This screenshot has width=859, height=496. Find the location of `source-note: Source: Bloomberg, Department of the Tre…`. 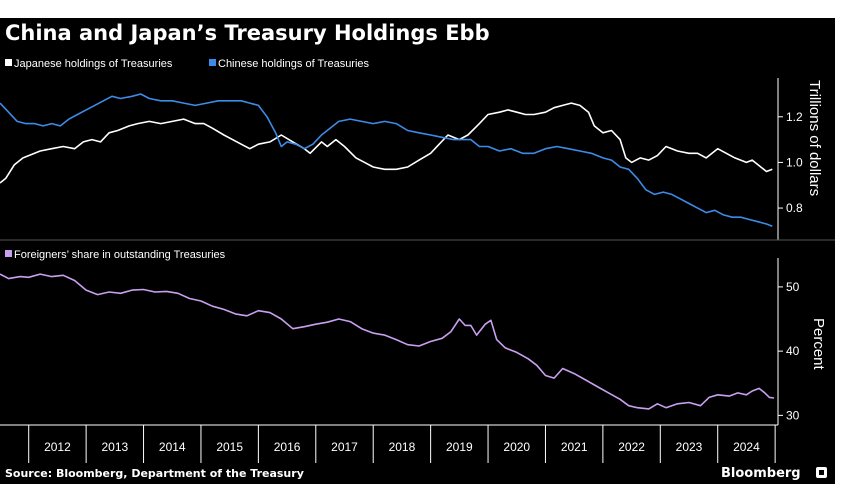

source-note: Source: Bloomberg, Department of the Tre… is located at coordinates (154, 473).